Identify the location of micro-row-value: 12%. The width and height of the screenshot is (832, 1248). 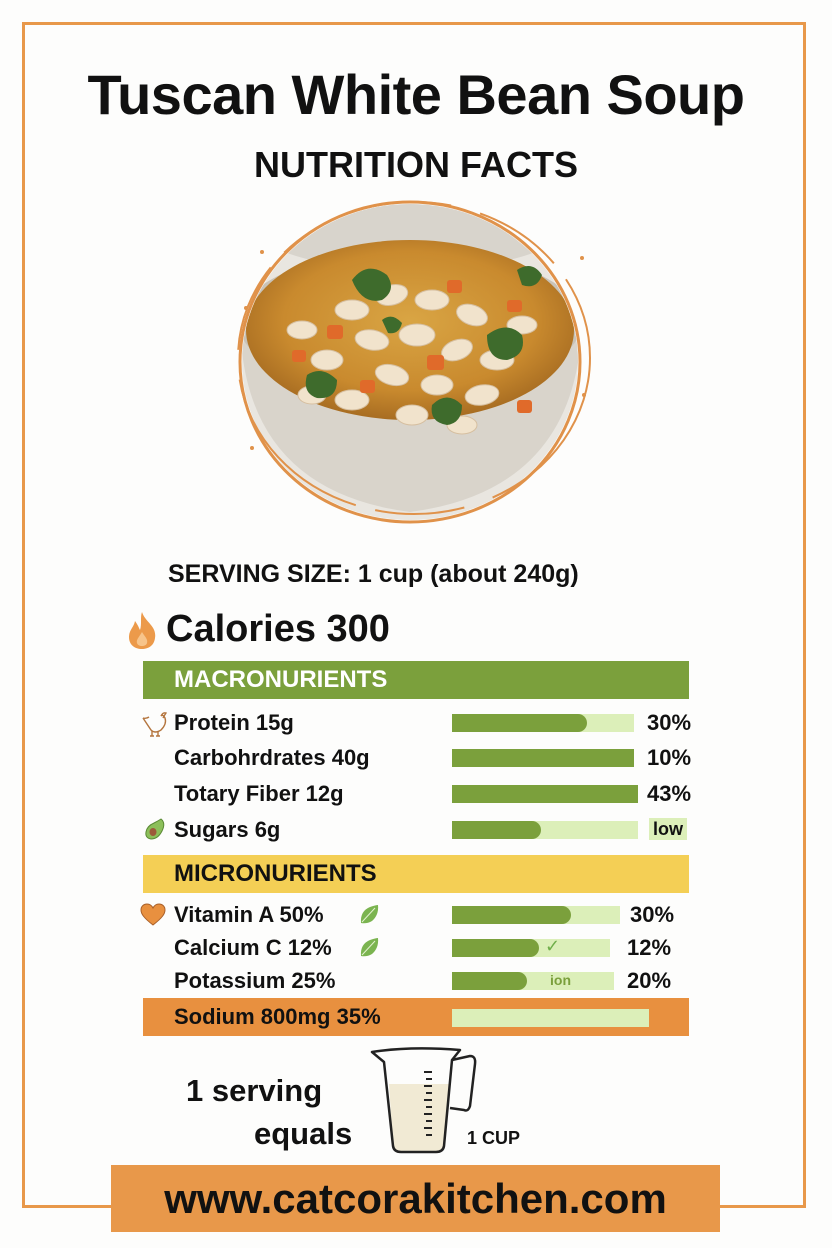
(649, 947).